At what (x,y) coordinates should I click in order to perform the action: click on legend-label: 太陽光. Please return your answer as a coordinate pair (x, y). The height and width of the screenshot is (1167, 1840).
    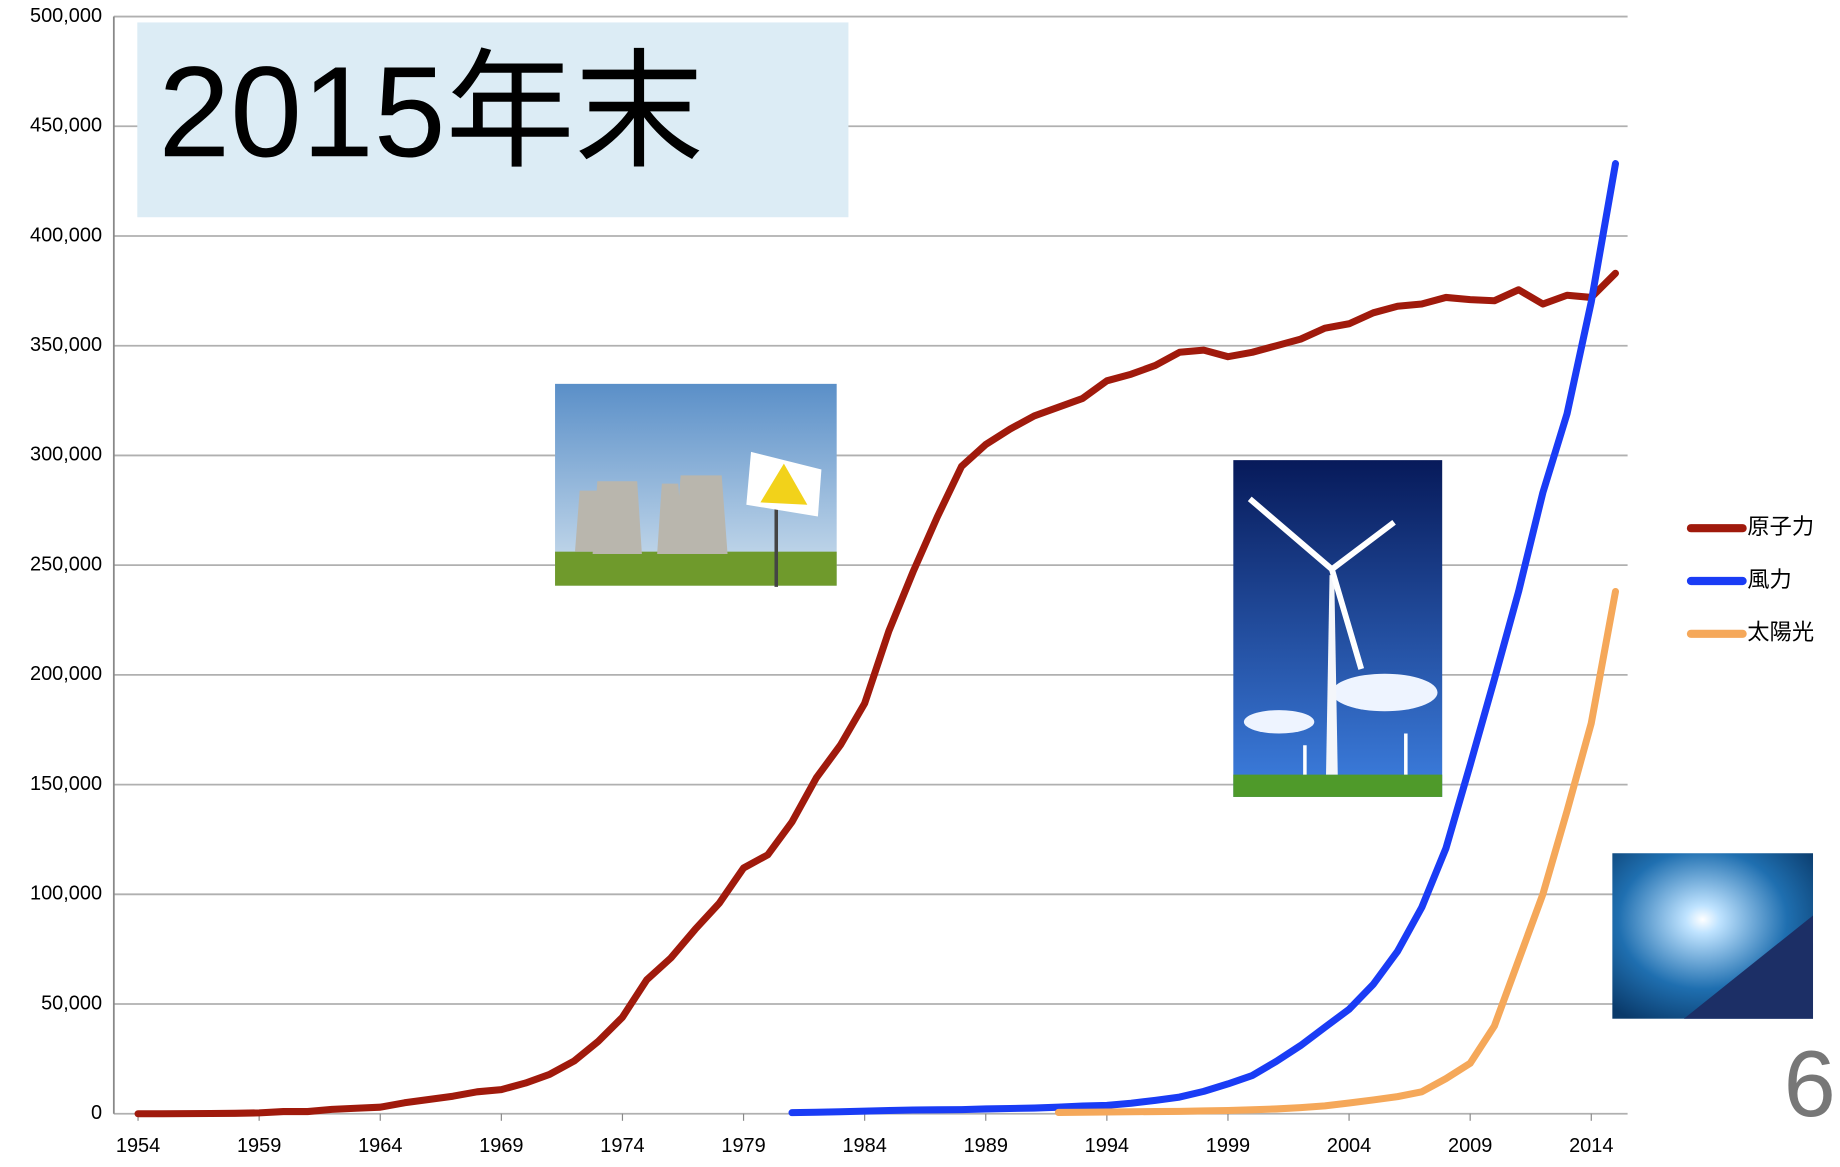
    Looking at the image, I should click on (1780, 632).